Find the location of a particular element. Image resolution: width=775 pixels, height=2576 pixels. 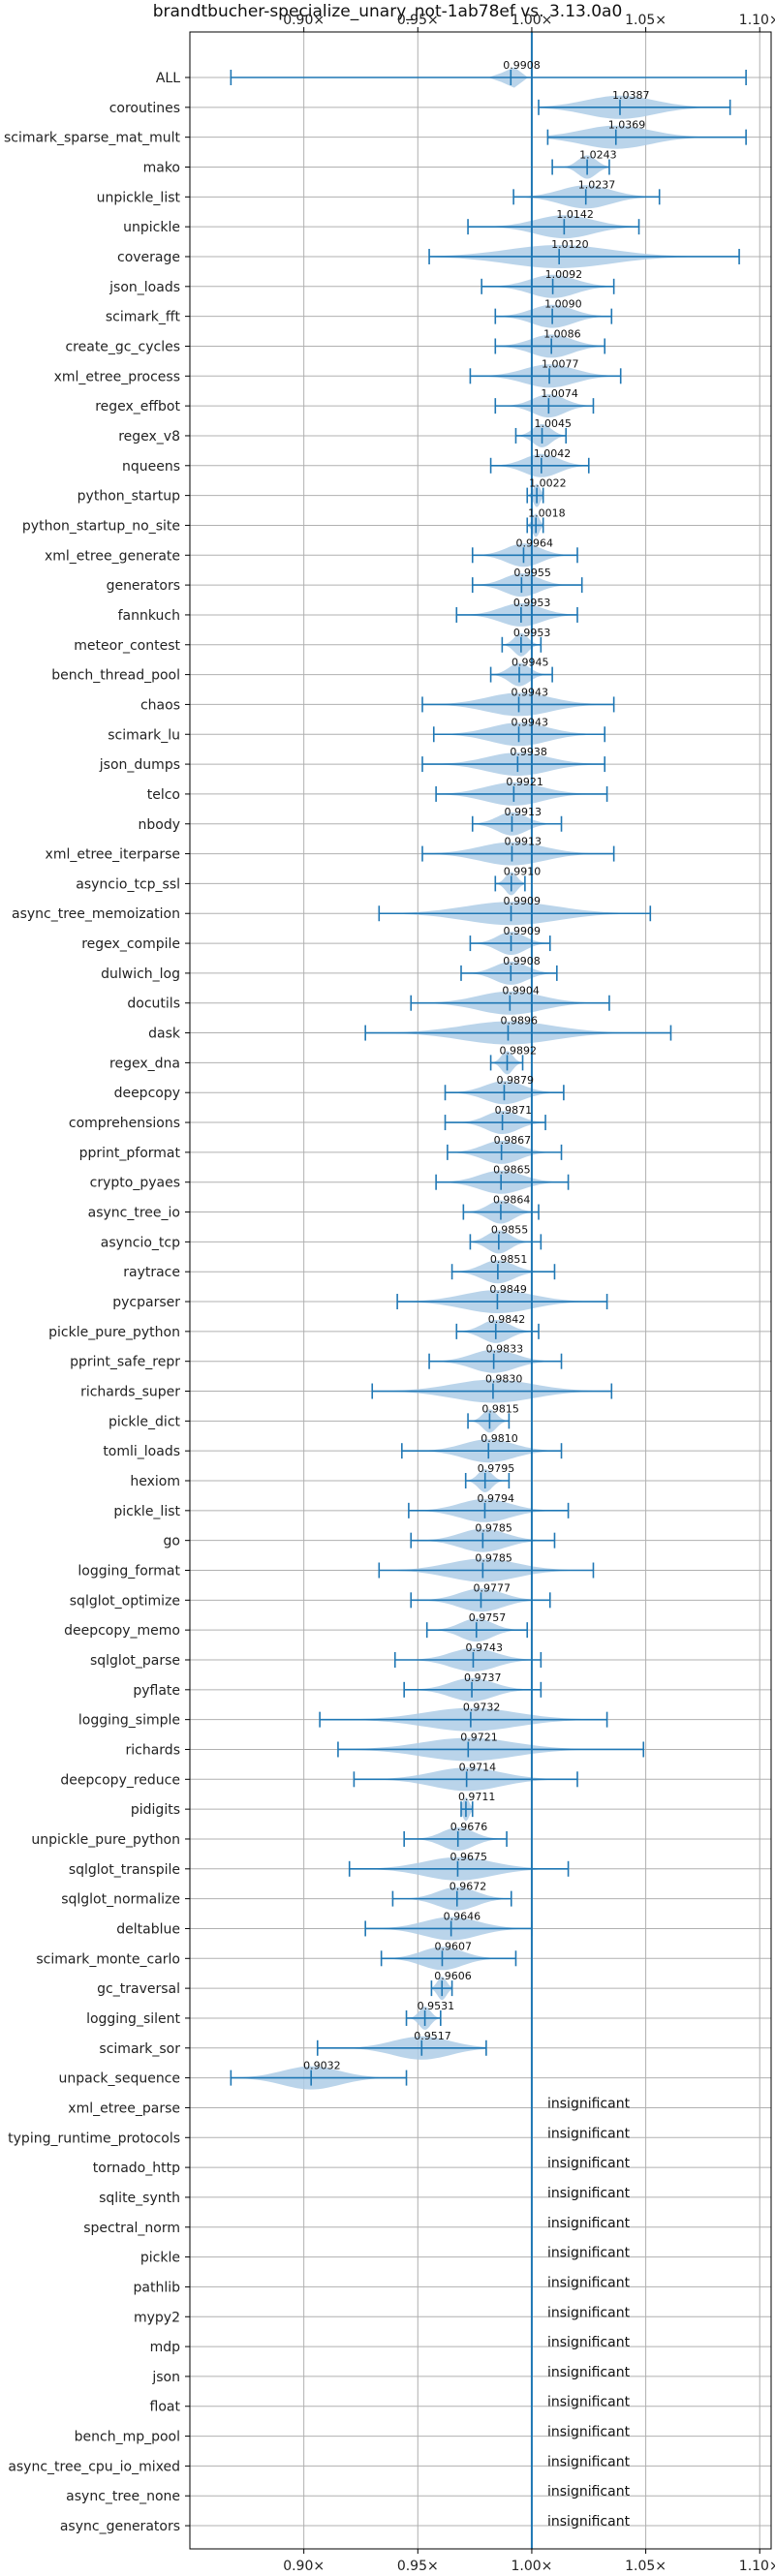

median-value-label: 0.9795 is located at coordinates (496, 1468).